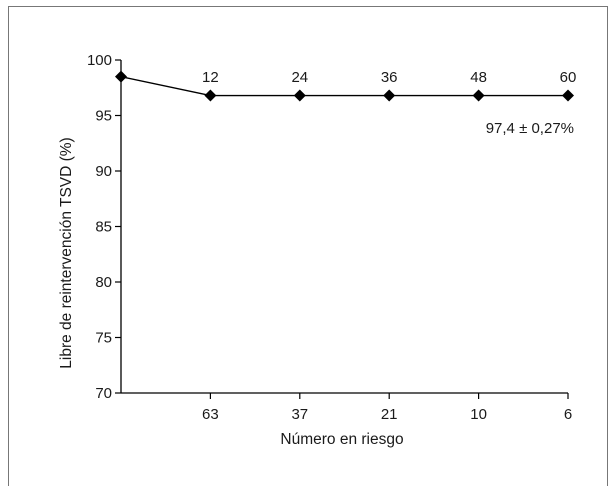 This screenshot has height=486, width=613. I want to click on annotation-label: 97,4 ± 0,27%, so click(530, 128).